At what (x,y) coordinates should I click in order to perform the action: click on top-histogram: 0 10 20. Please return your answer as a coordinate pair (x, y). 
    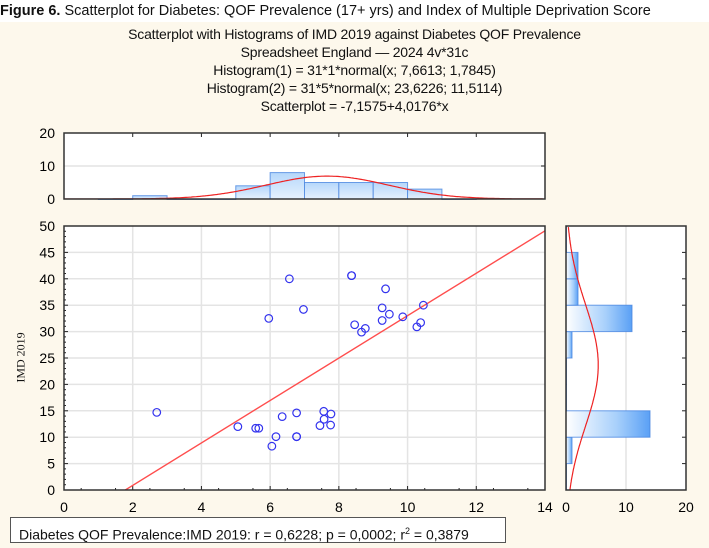
    Looking at the image, I should click on (292, 166).